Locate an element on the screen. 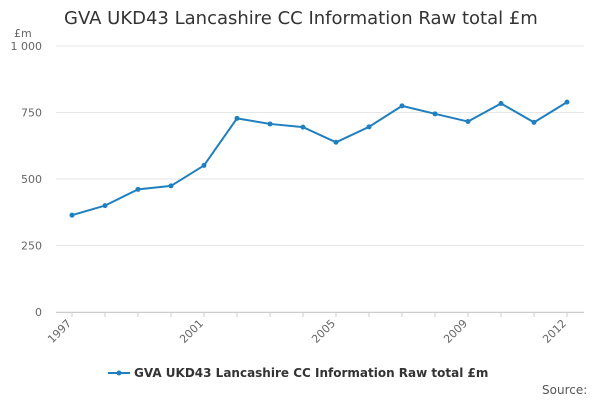 The height and width of the screenshot is (400, 600). x-tick-label: 1997 is located at coordinates (59, 331).